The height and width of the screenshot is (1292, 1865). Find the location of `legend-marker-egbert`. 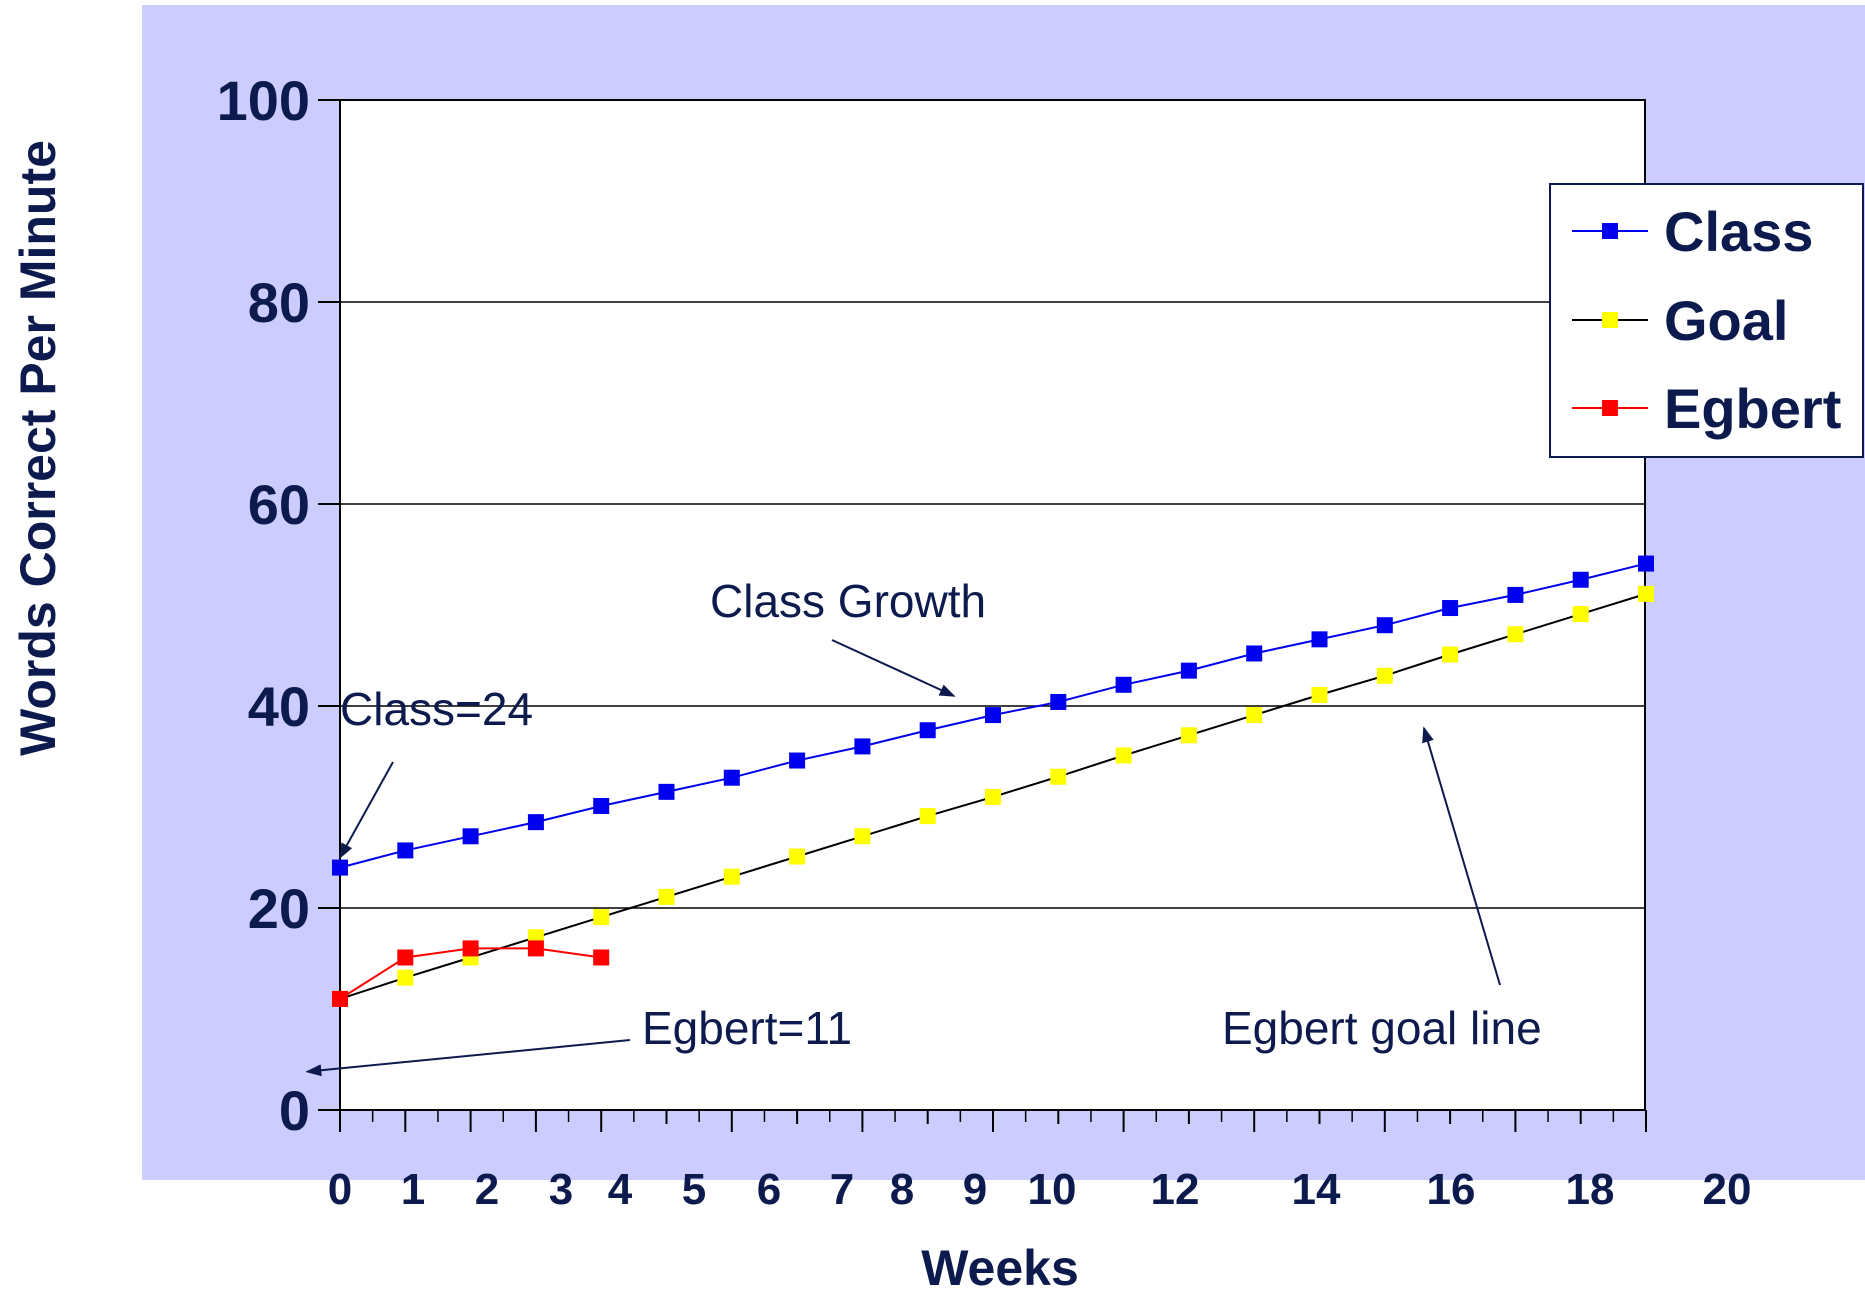

legend-marker-egbert is located at coordinates (1610, 408).